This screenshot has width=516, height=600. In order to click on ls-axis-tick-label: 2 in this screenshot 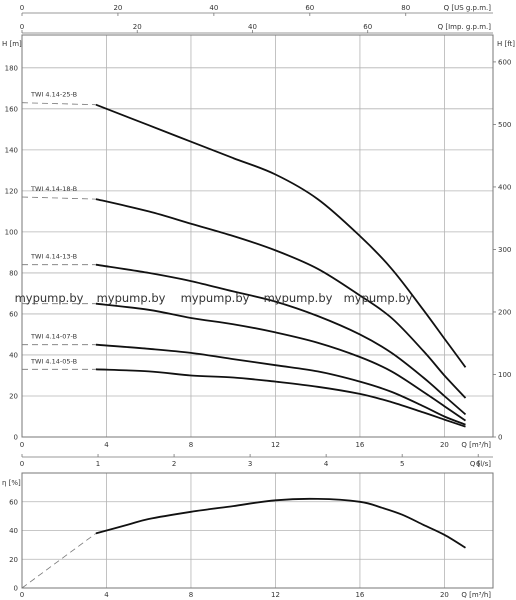, I will do `click(174, 464)`.